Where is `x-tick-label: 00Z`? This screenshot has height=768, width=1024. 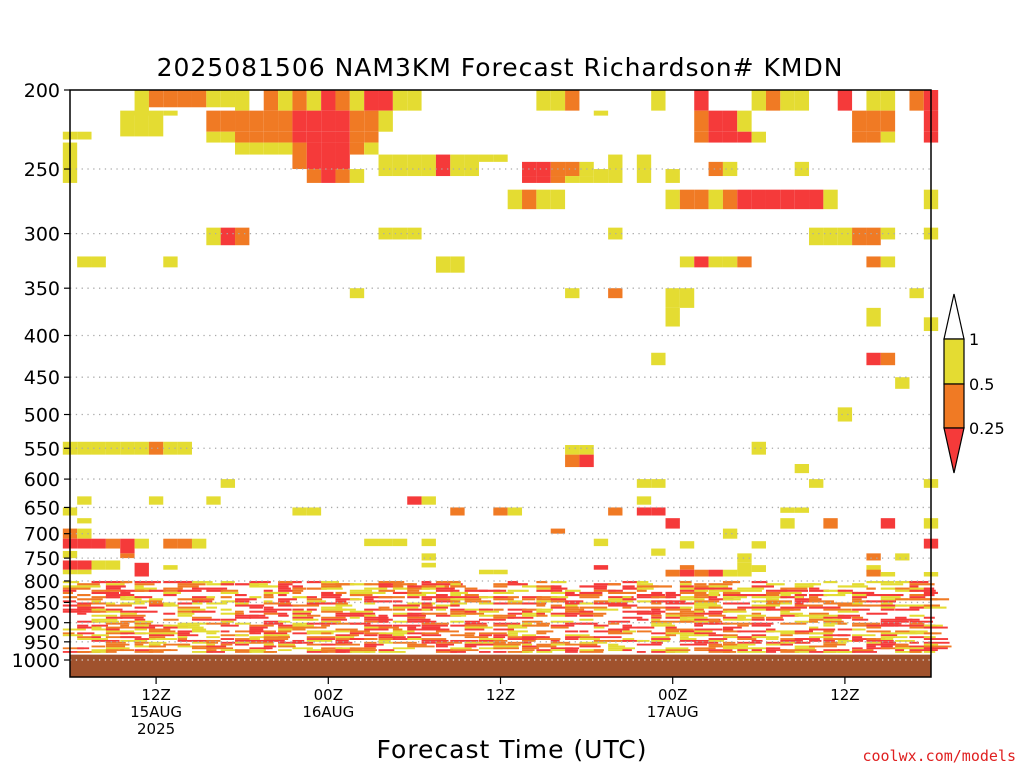
x-tick-label: 00Z is located at coordinates (328, 695).